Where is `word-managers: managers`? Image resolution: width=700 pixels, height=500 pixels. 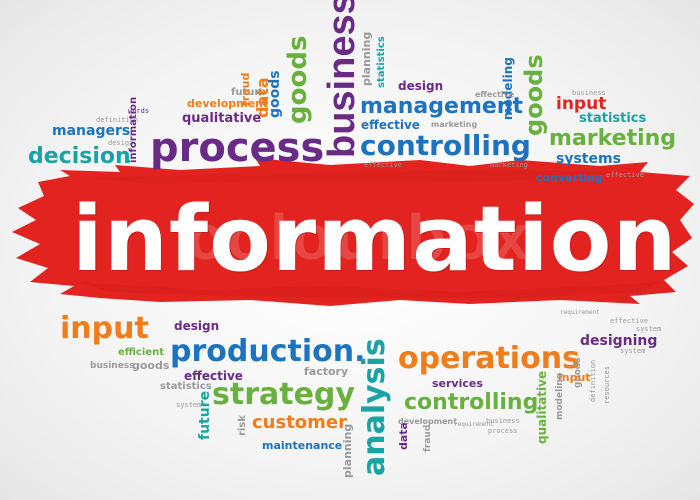
word-managers: managers is located at coordinates (91, 131).